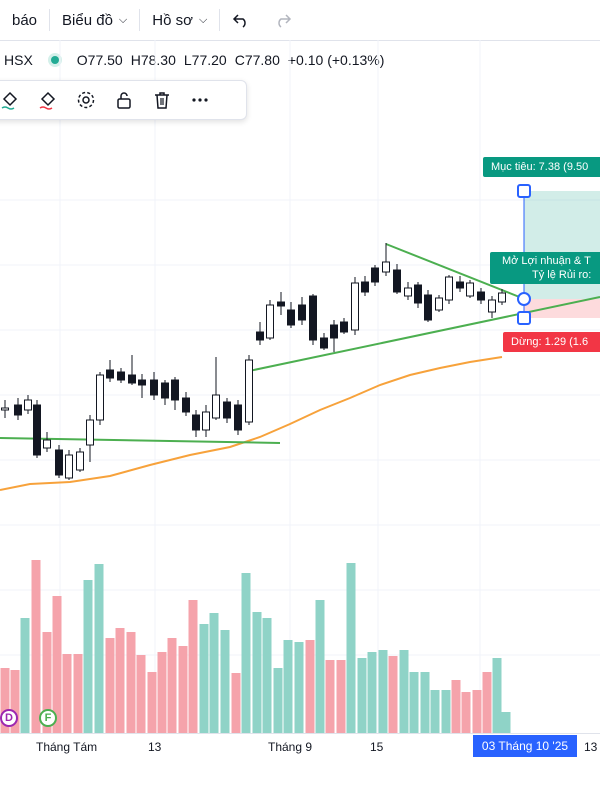  What do you see at coordinates (9, 718) in the screenshot?
I see `dividend-event-marker: D` at bounding box center [9, 718].